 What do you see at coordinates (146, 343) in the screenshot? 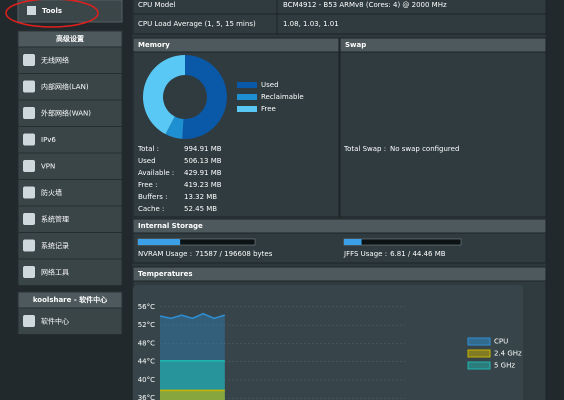
I see `y-tick-label: 48°C` at bounding box center [146, 343].